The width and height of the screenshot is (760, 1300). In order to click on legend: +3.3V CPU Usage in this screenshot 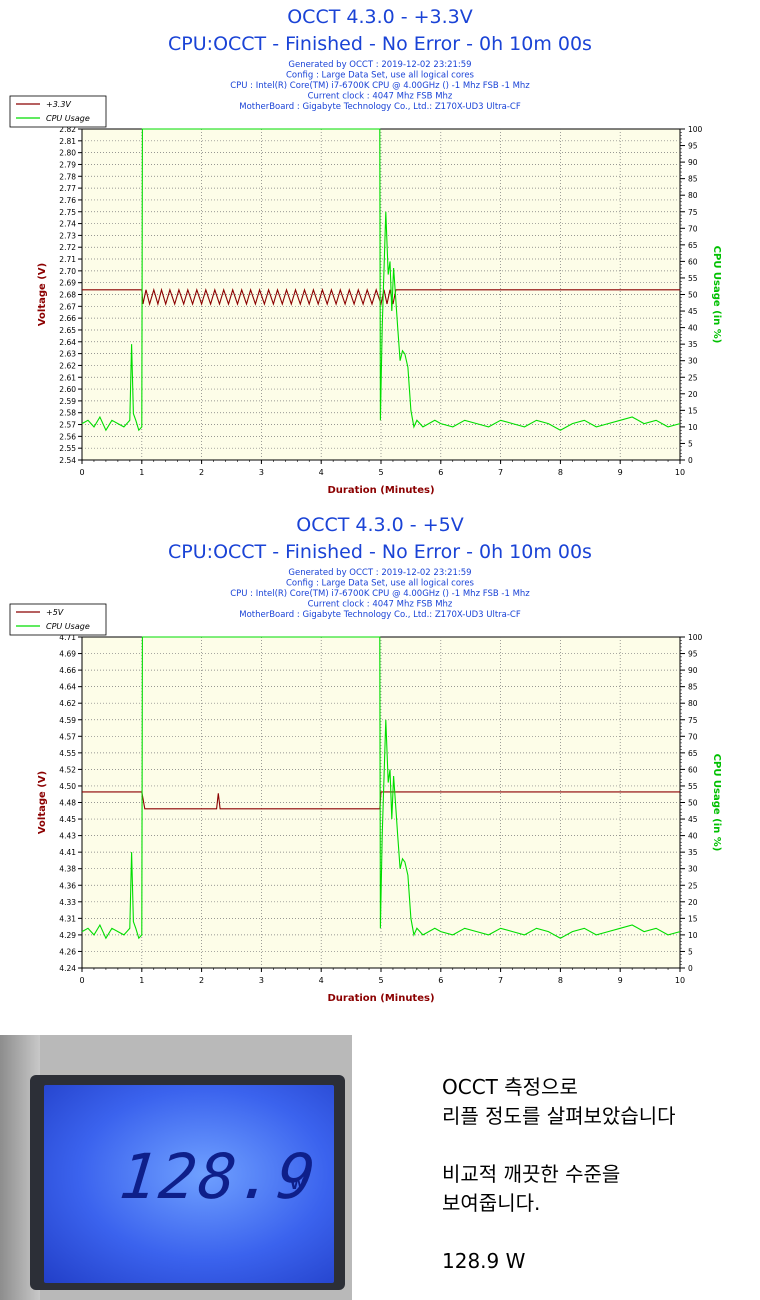, I will do `click(58, 111)`.